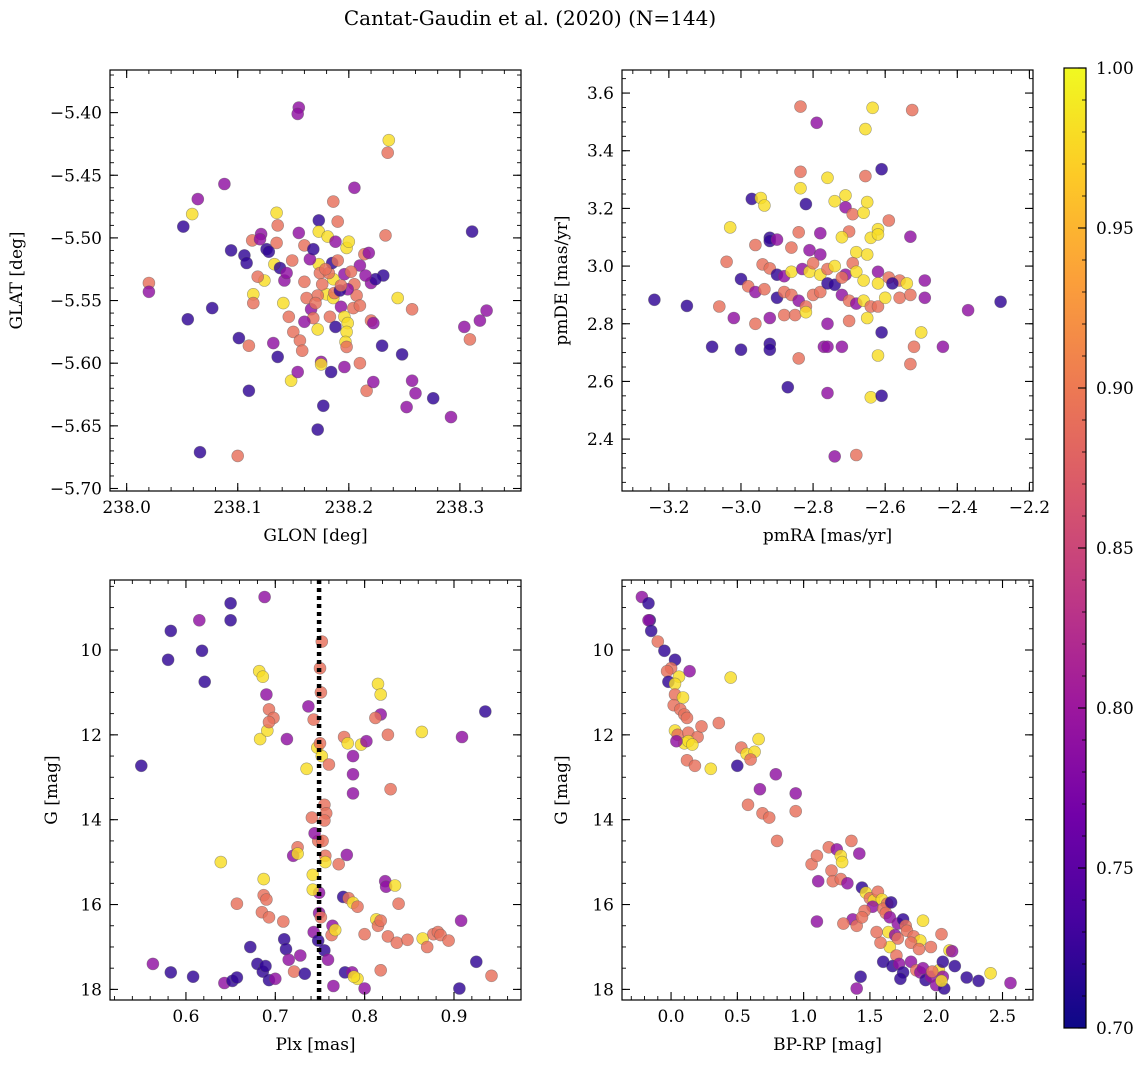 The width and height of the screenshot is (1148, 1068). Describe the element at coordinates (348, 508) in the screenshot. I see `x-tick-label: 238.2` at that location.